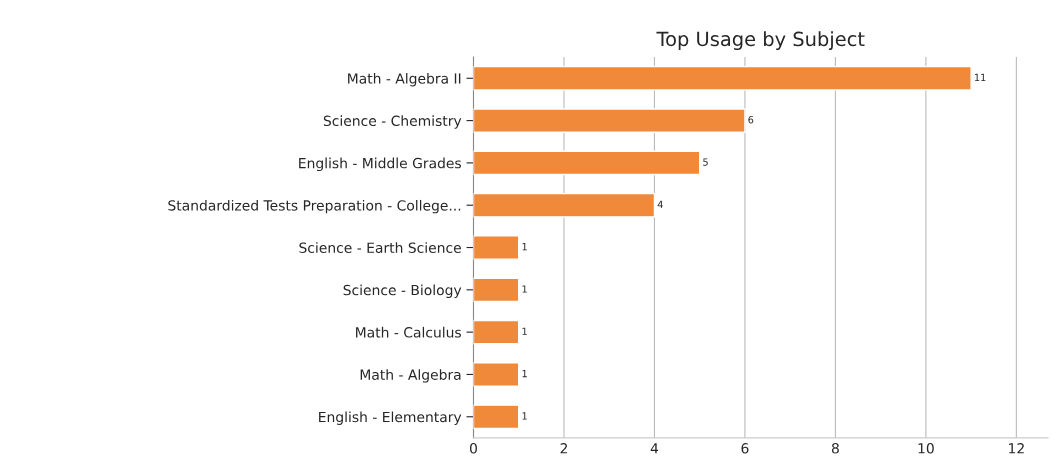 The image size is (1064, 476). I want to click on data-label: 11, so click(980, 77).